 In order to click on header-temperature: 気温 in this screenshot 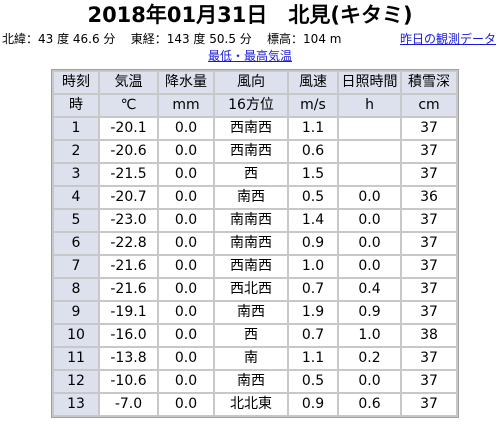, I will do `click(128, 82)`.